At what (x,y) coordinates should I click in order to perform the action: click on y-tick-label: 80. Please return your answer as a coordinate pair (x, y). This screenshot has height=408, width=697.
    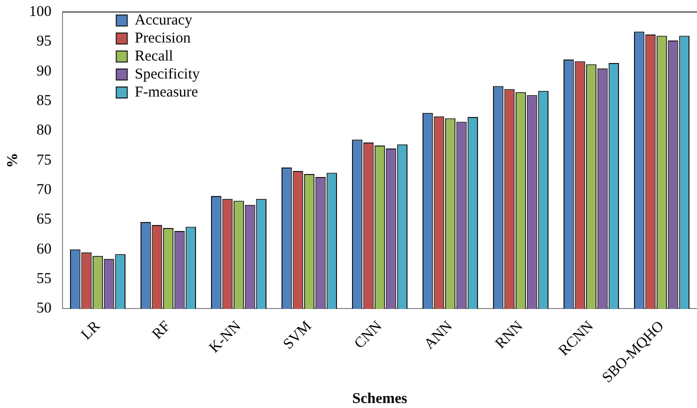
    Looking at the image, I should click on (44, 130).